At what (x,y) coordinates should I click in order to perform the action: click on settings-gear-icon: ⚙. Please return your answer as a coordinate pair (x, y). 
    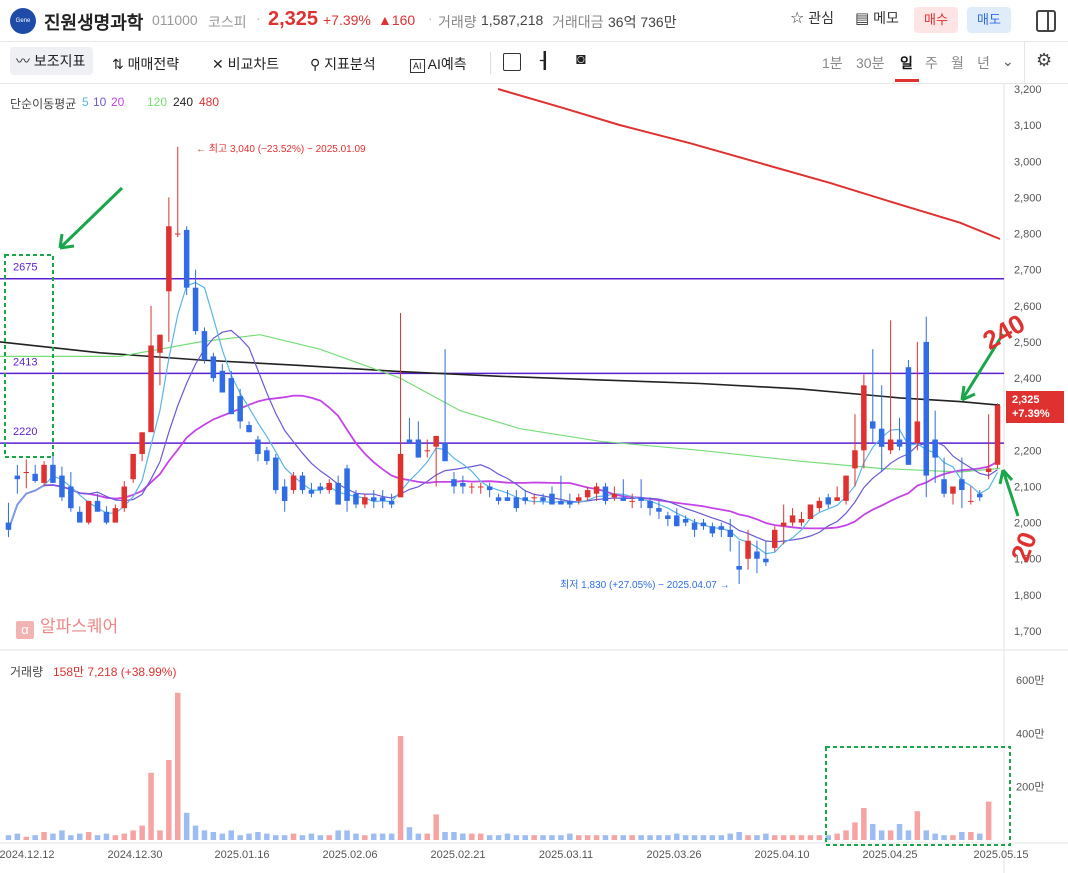
    Looking at the image, I should click on (1044, 60).